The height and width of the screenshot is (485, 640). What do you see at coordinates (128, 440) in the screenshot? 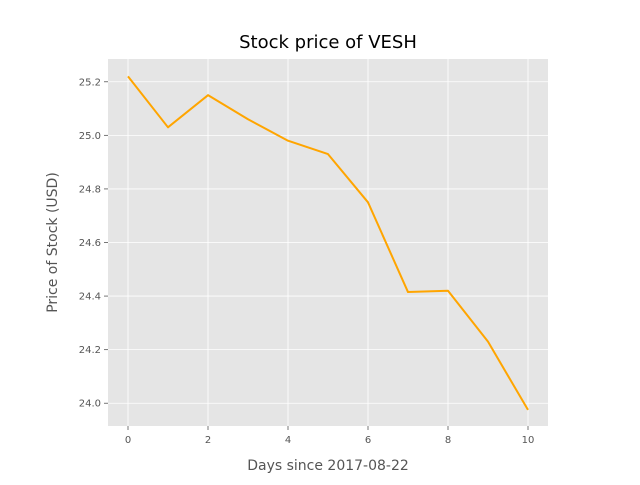
I see `x-tick-label: 0` at bounding box center [128, 440].